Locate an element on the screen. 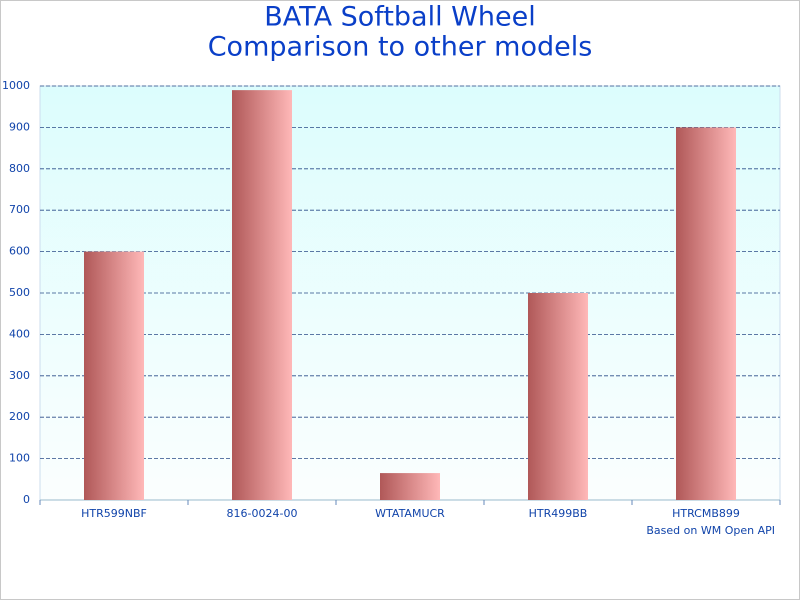 This screenshot has width=800, height=600. y-tick-label: 100 is located at coordinates (19, 458).